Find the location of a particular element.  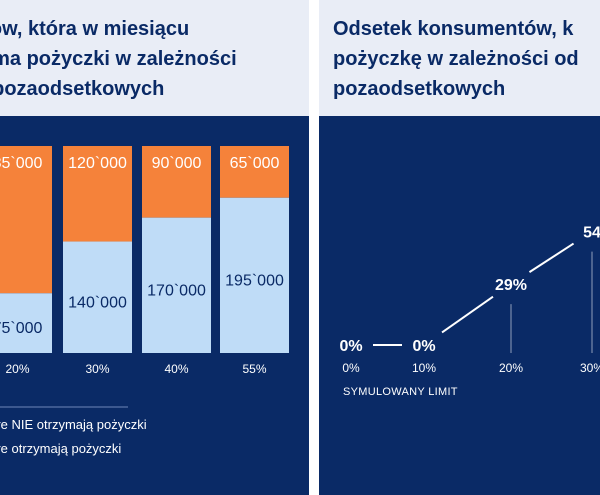

x-tick-1: 20% is located at coordinates (17, 369).